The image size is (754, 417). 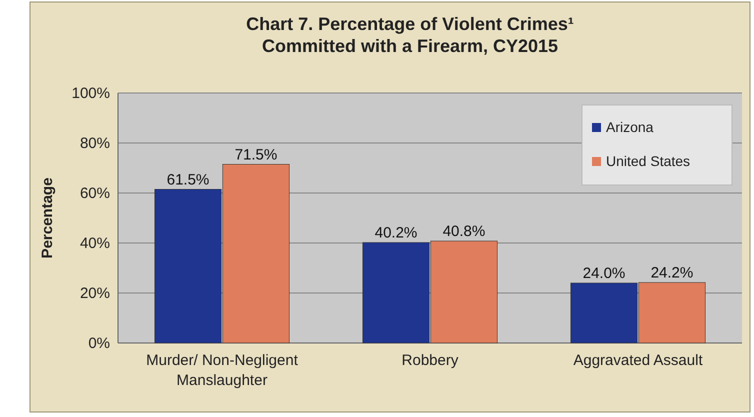 I want to click on x-tick-label: Aggravated Assault, so click(x=638, y=360).